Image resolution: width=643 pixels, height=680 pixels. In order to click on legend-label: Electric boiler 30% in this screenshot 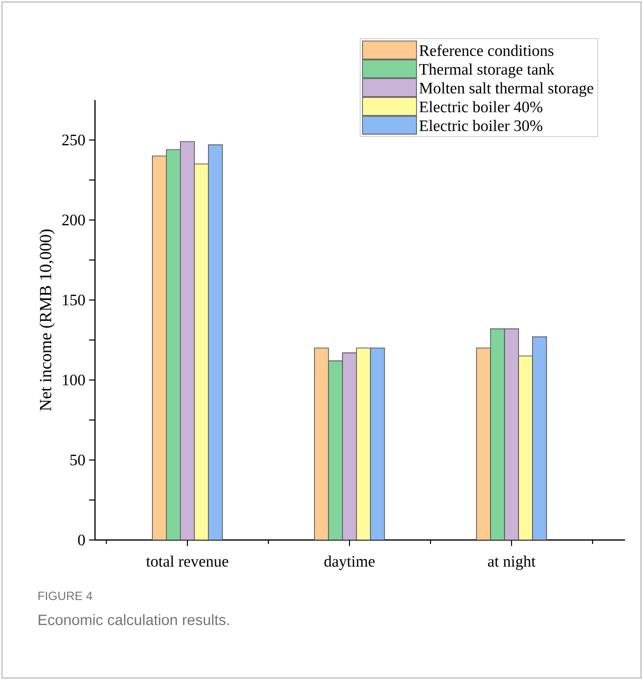, I will do `click(480, 126)`.